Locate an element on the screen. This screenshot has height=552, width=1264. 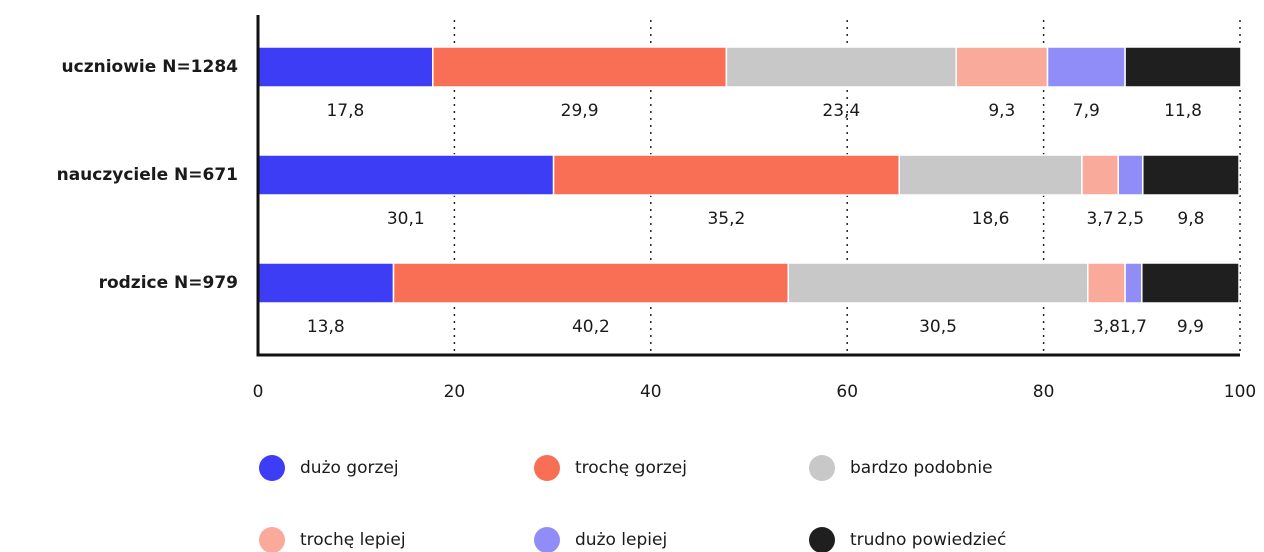
value-label: 3,7 is located at coordinates (1100, 219).